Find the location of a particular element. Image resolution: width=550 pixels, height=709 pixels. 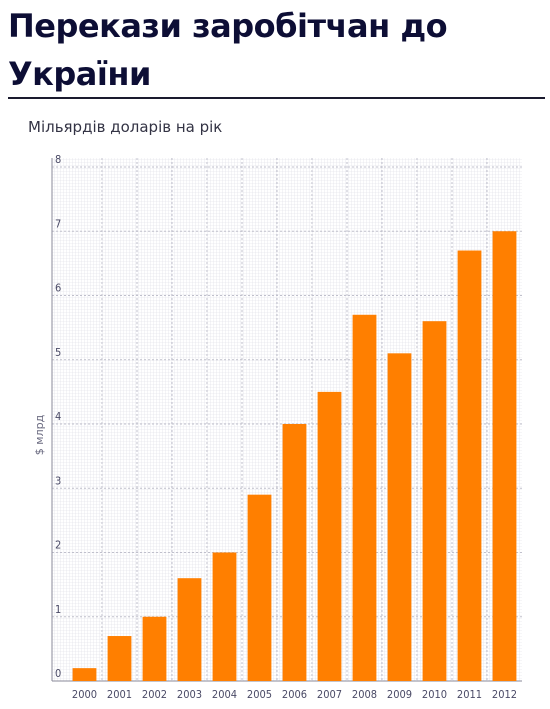

bar-2008 is located at coordinates (364, 497).